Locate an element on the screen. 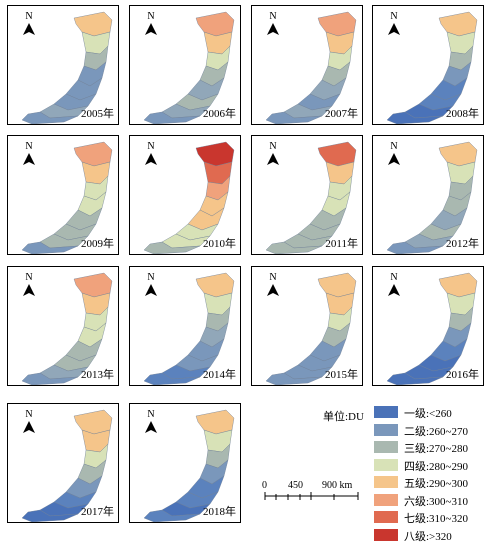 The width and height of the screenshot is (499, 544). year-label: 2013年 is located at coordinates (97, 375).